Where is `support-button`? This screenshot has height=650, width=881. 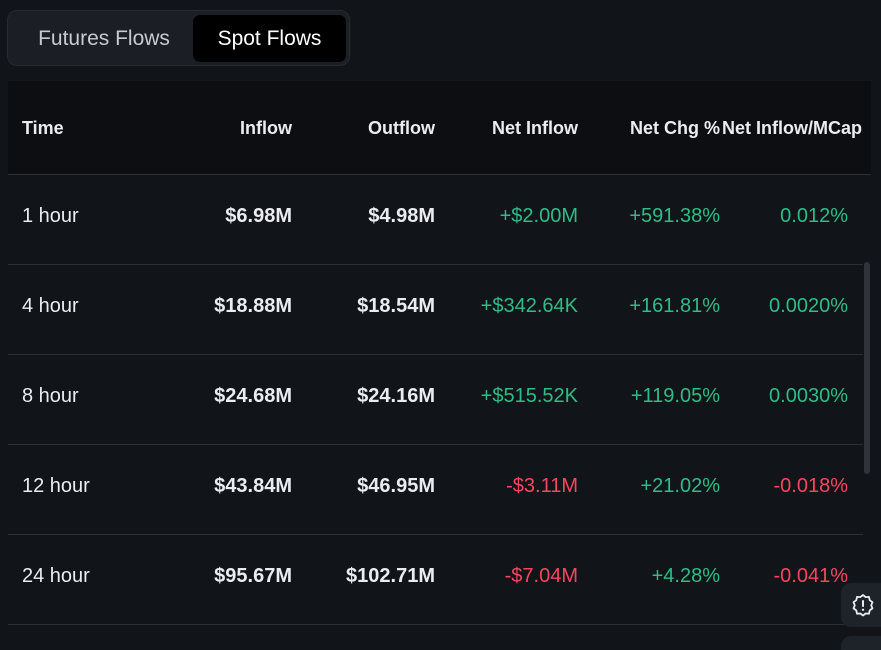
support-button is located at coordinates (861, 605).